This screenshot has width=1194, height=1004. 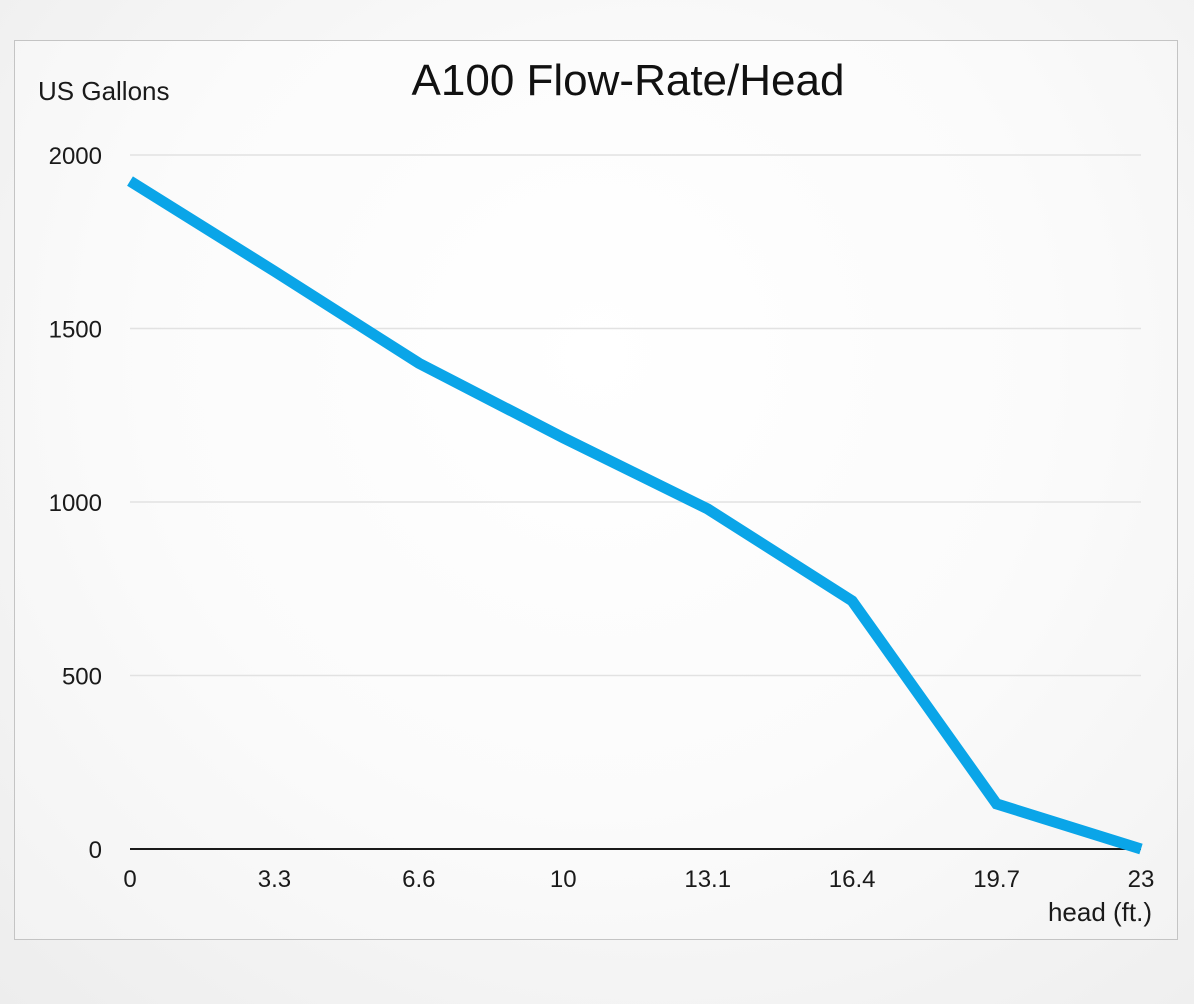 What do you see at coordinates (75, 156) in the screenshot?
I see `y-tick-label: 2000` at bounding box center [75, 156].